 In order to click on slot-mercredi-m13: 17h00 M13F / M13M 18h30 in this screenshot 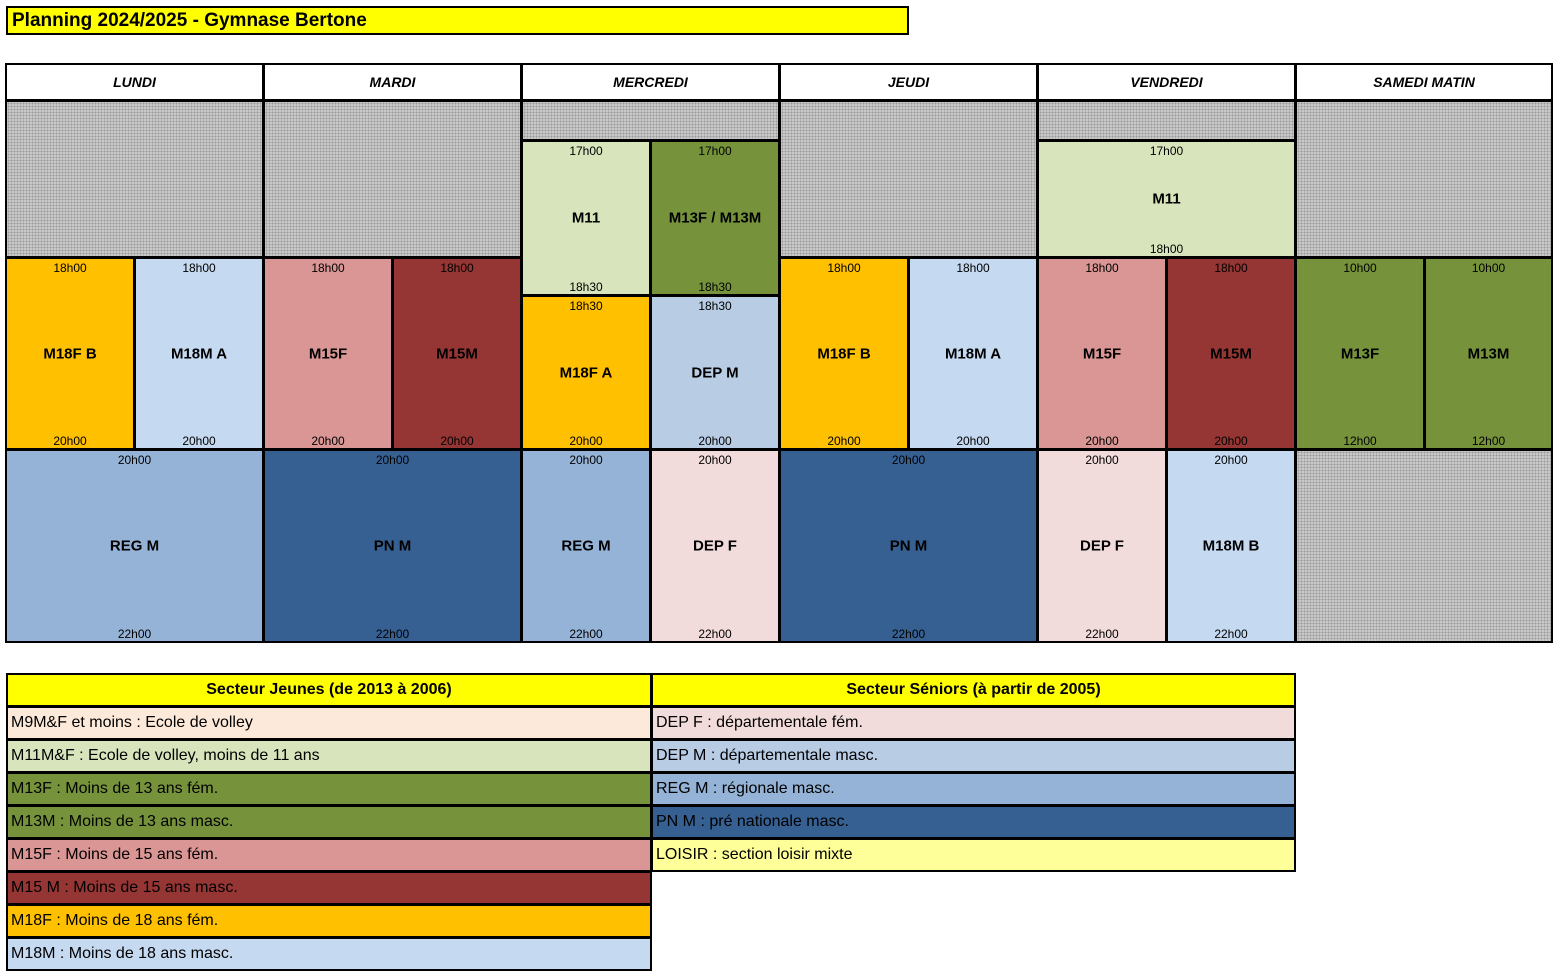, I will do `click(715, 218)`.